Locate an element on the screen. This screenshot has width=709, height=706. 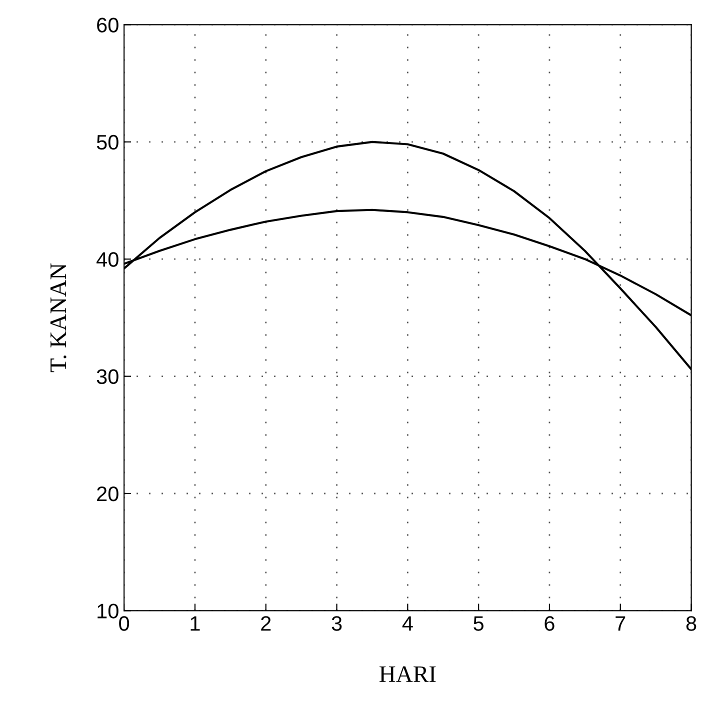
x-tick-label: 7 is located at coordinates (621, 623).